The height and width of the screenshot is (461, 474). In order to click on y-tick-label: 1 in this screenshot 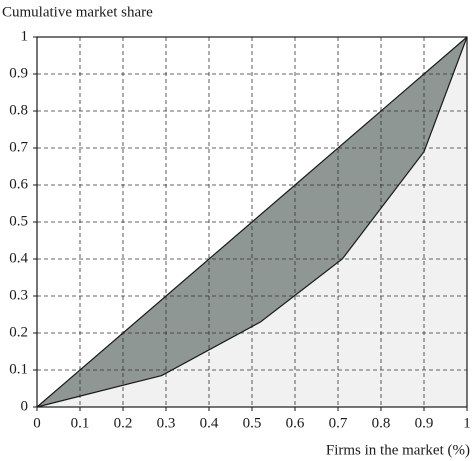, I will do `click(25, 36)`.